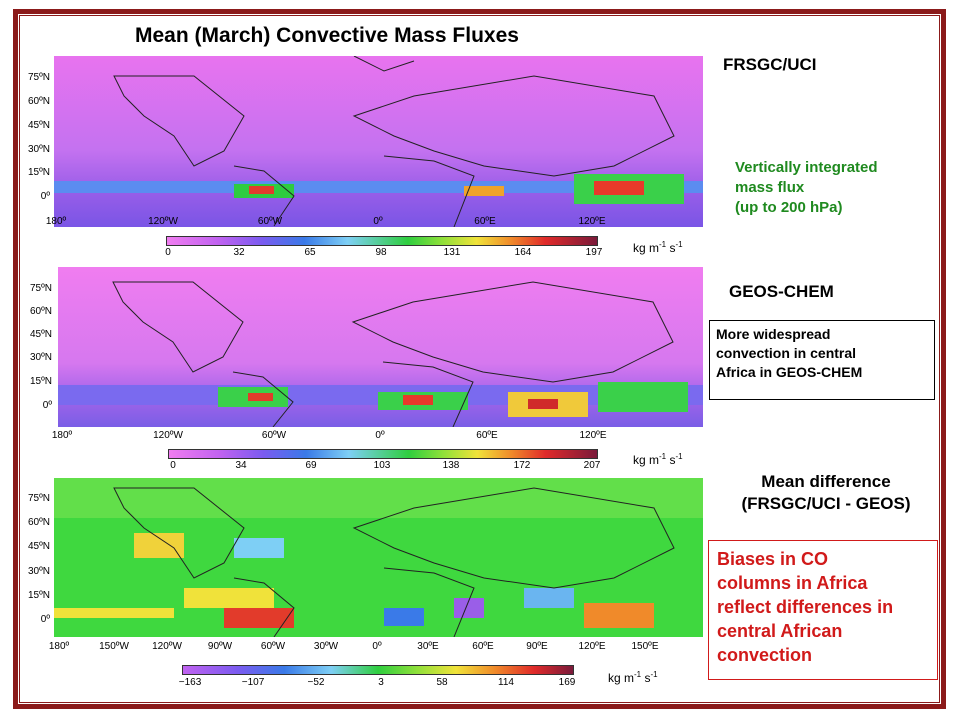  Describe the element at coordinates (786, 353) in the screenshot. I see `note-line: convection in central` at that location.